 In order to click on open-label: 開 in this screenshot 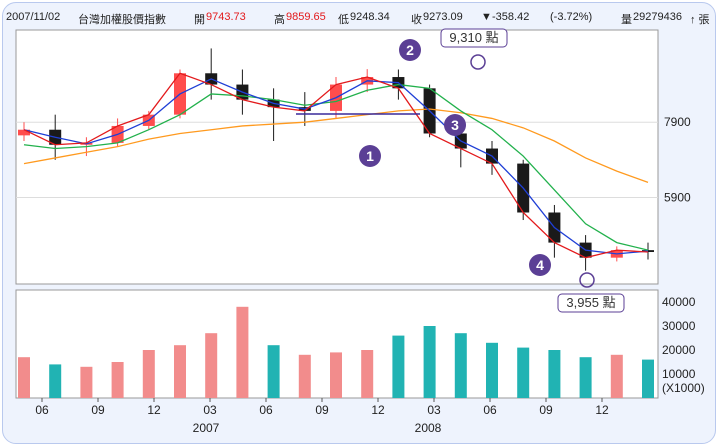, I will do `click(199, 20)`.